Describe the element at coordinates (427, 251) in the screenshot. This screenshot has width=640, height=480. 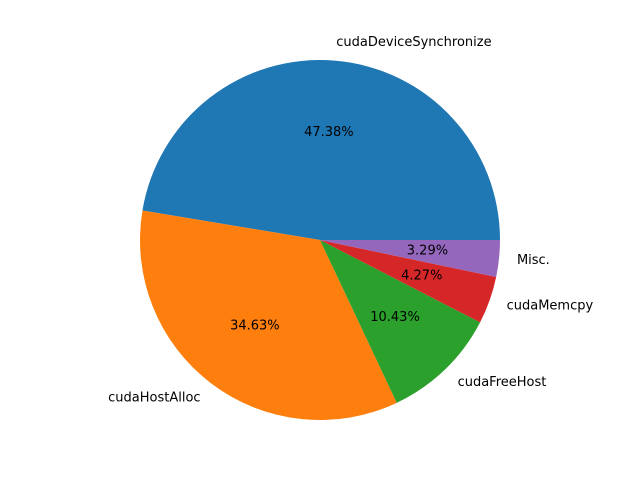
I see `pct-label-misc: 3.29%` at that location.